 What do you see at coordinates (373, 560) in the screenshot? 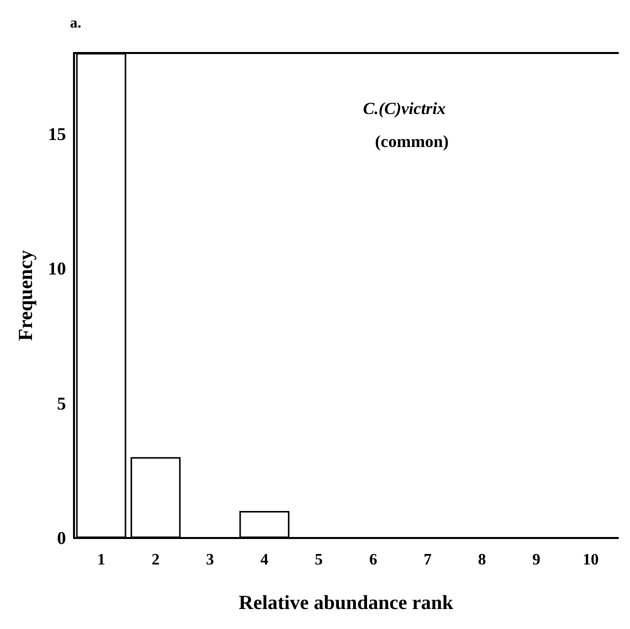
I see `x-tick-label: 6` at bounding box center [373, 560].